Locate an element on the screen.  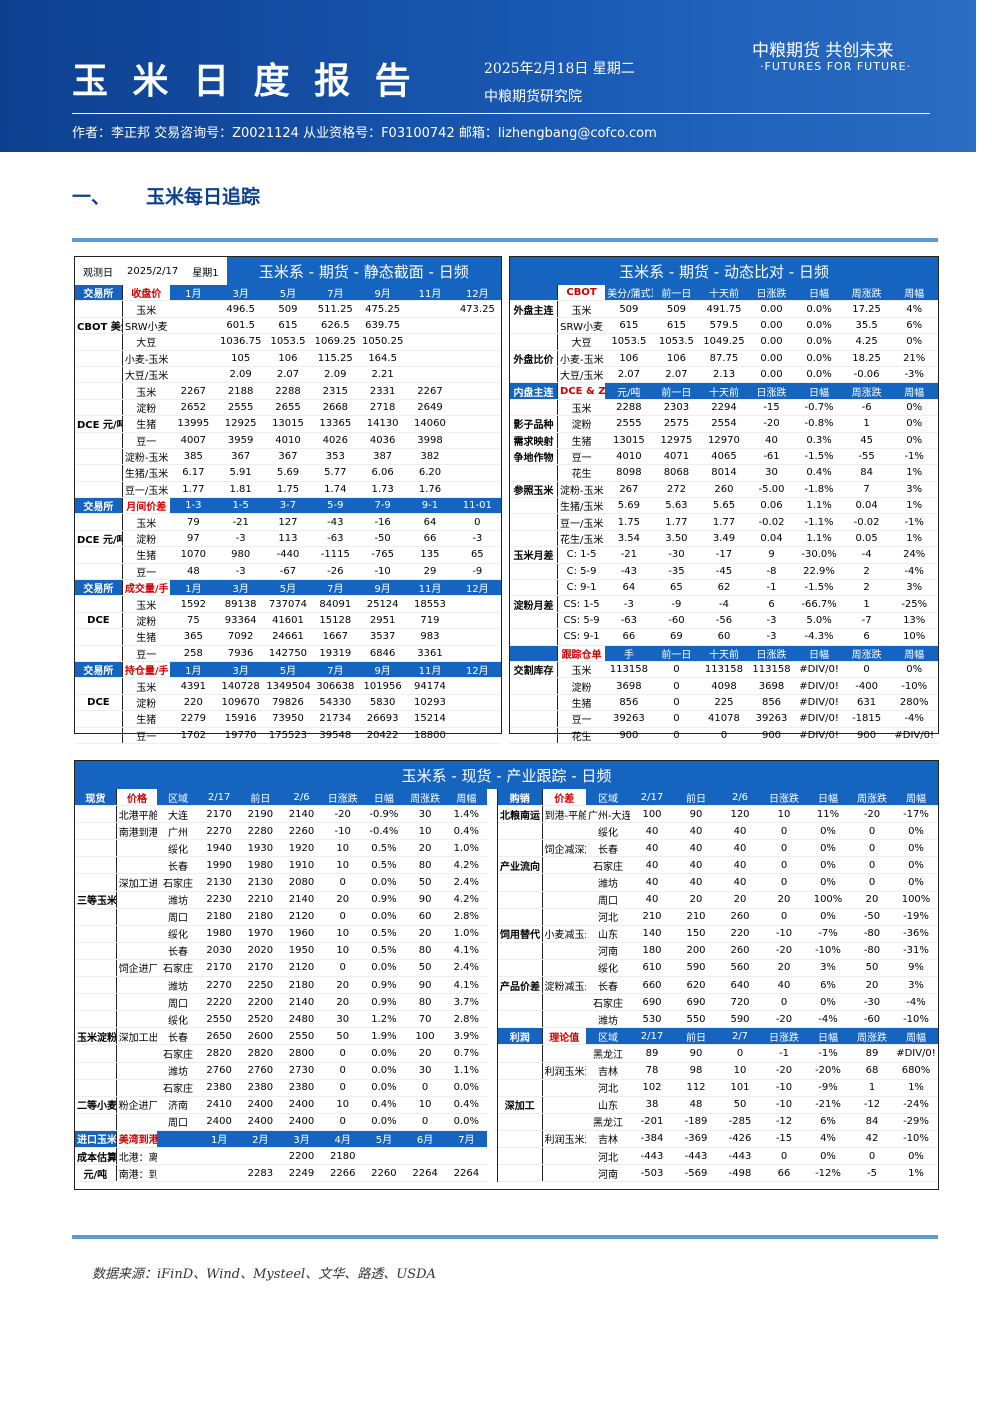
data-row: 饲企进厂 石家庄 2170 2170 2120 0 0.0% 50 2.4% is located at coordinates (281, 968).